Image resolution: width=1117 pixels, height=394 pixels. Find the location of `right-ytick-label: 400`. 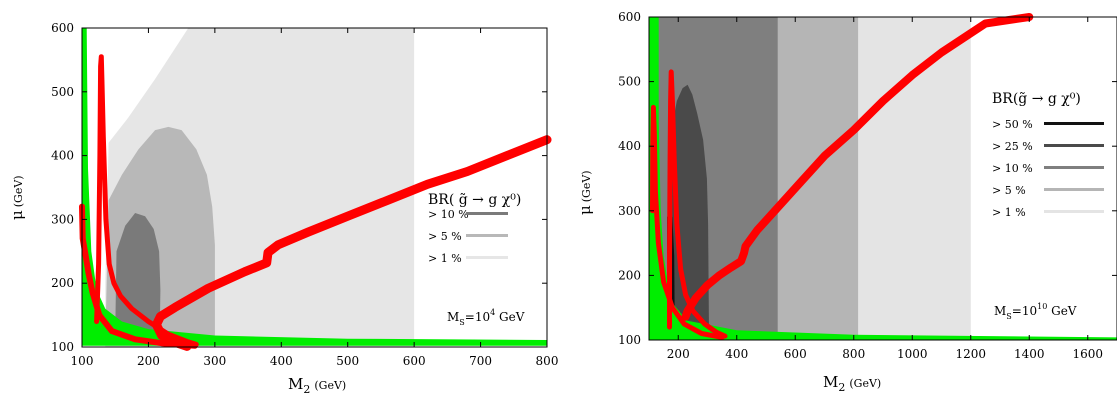

right-ytick-label: 400 is located at coordinates (629, 146).